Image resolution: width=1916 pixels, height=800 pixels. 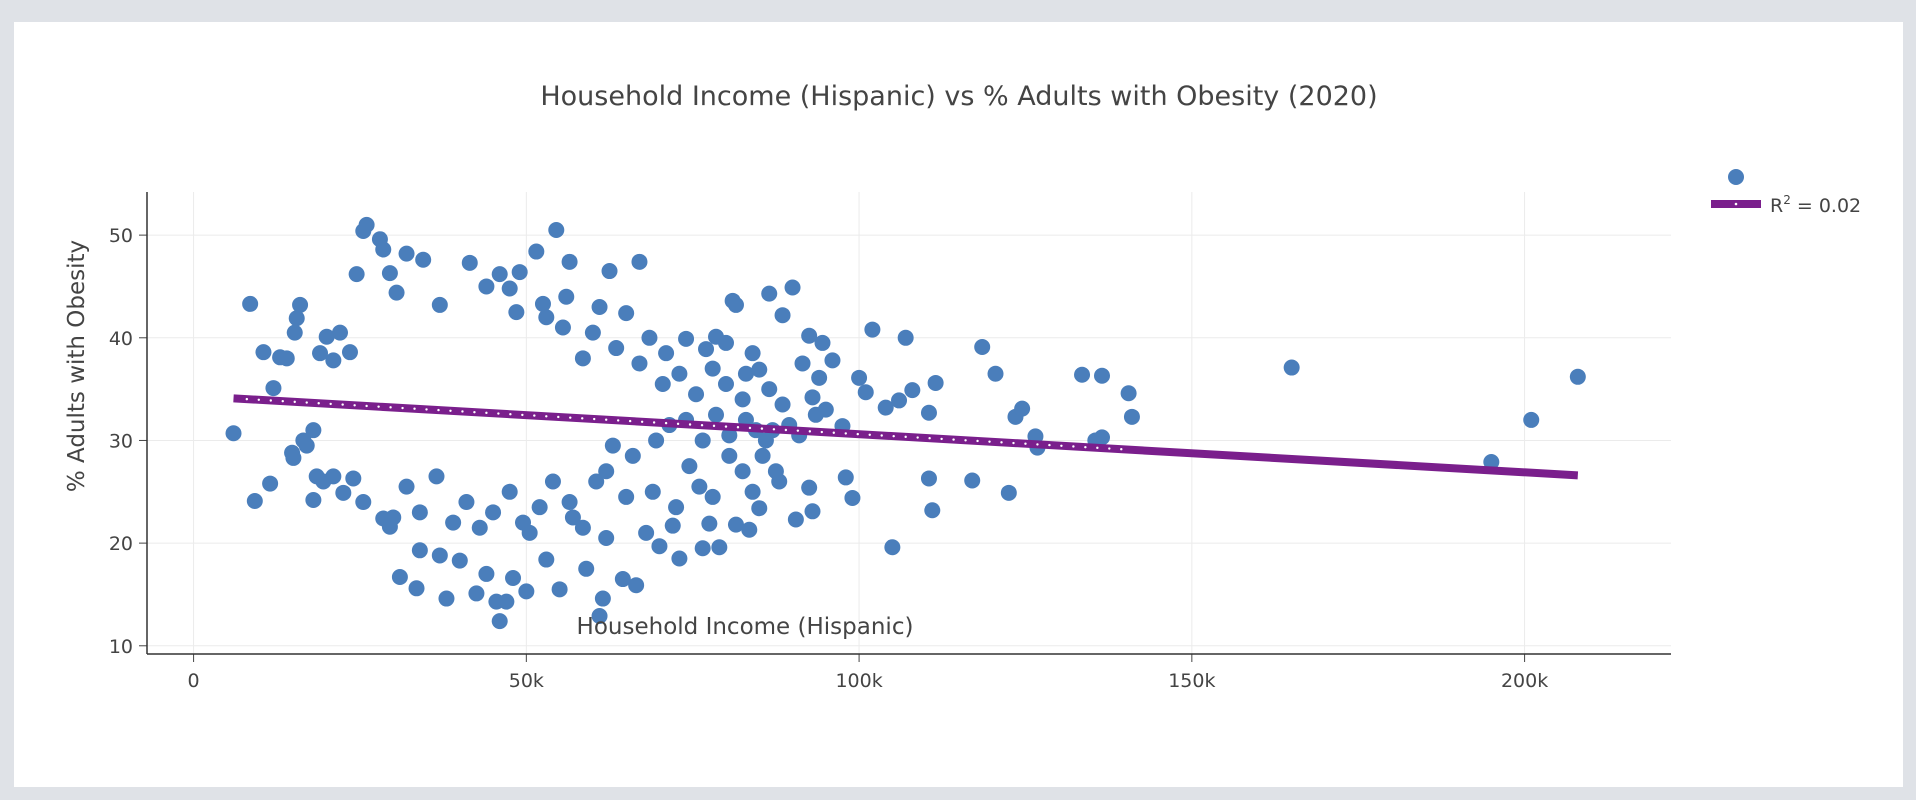 I want to click on legend: R2 = 0.02, so click(x=1786, y=193).